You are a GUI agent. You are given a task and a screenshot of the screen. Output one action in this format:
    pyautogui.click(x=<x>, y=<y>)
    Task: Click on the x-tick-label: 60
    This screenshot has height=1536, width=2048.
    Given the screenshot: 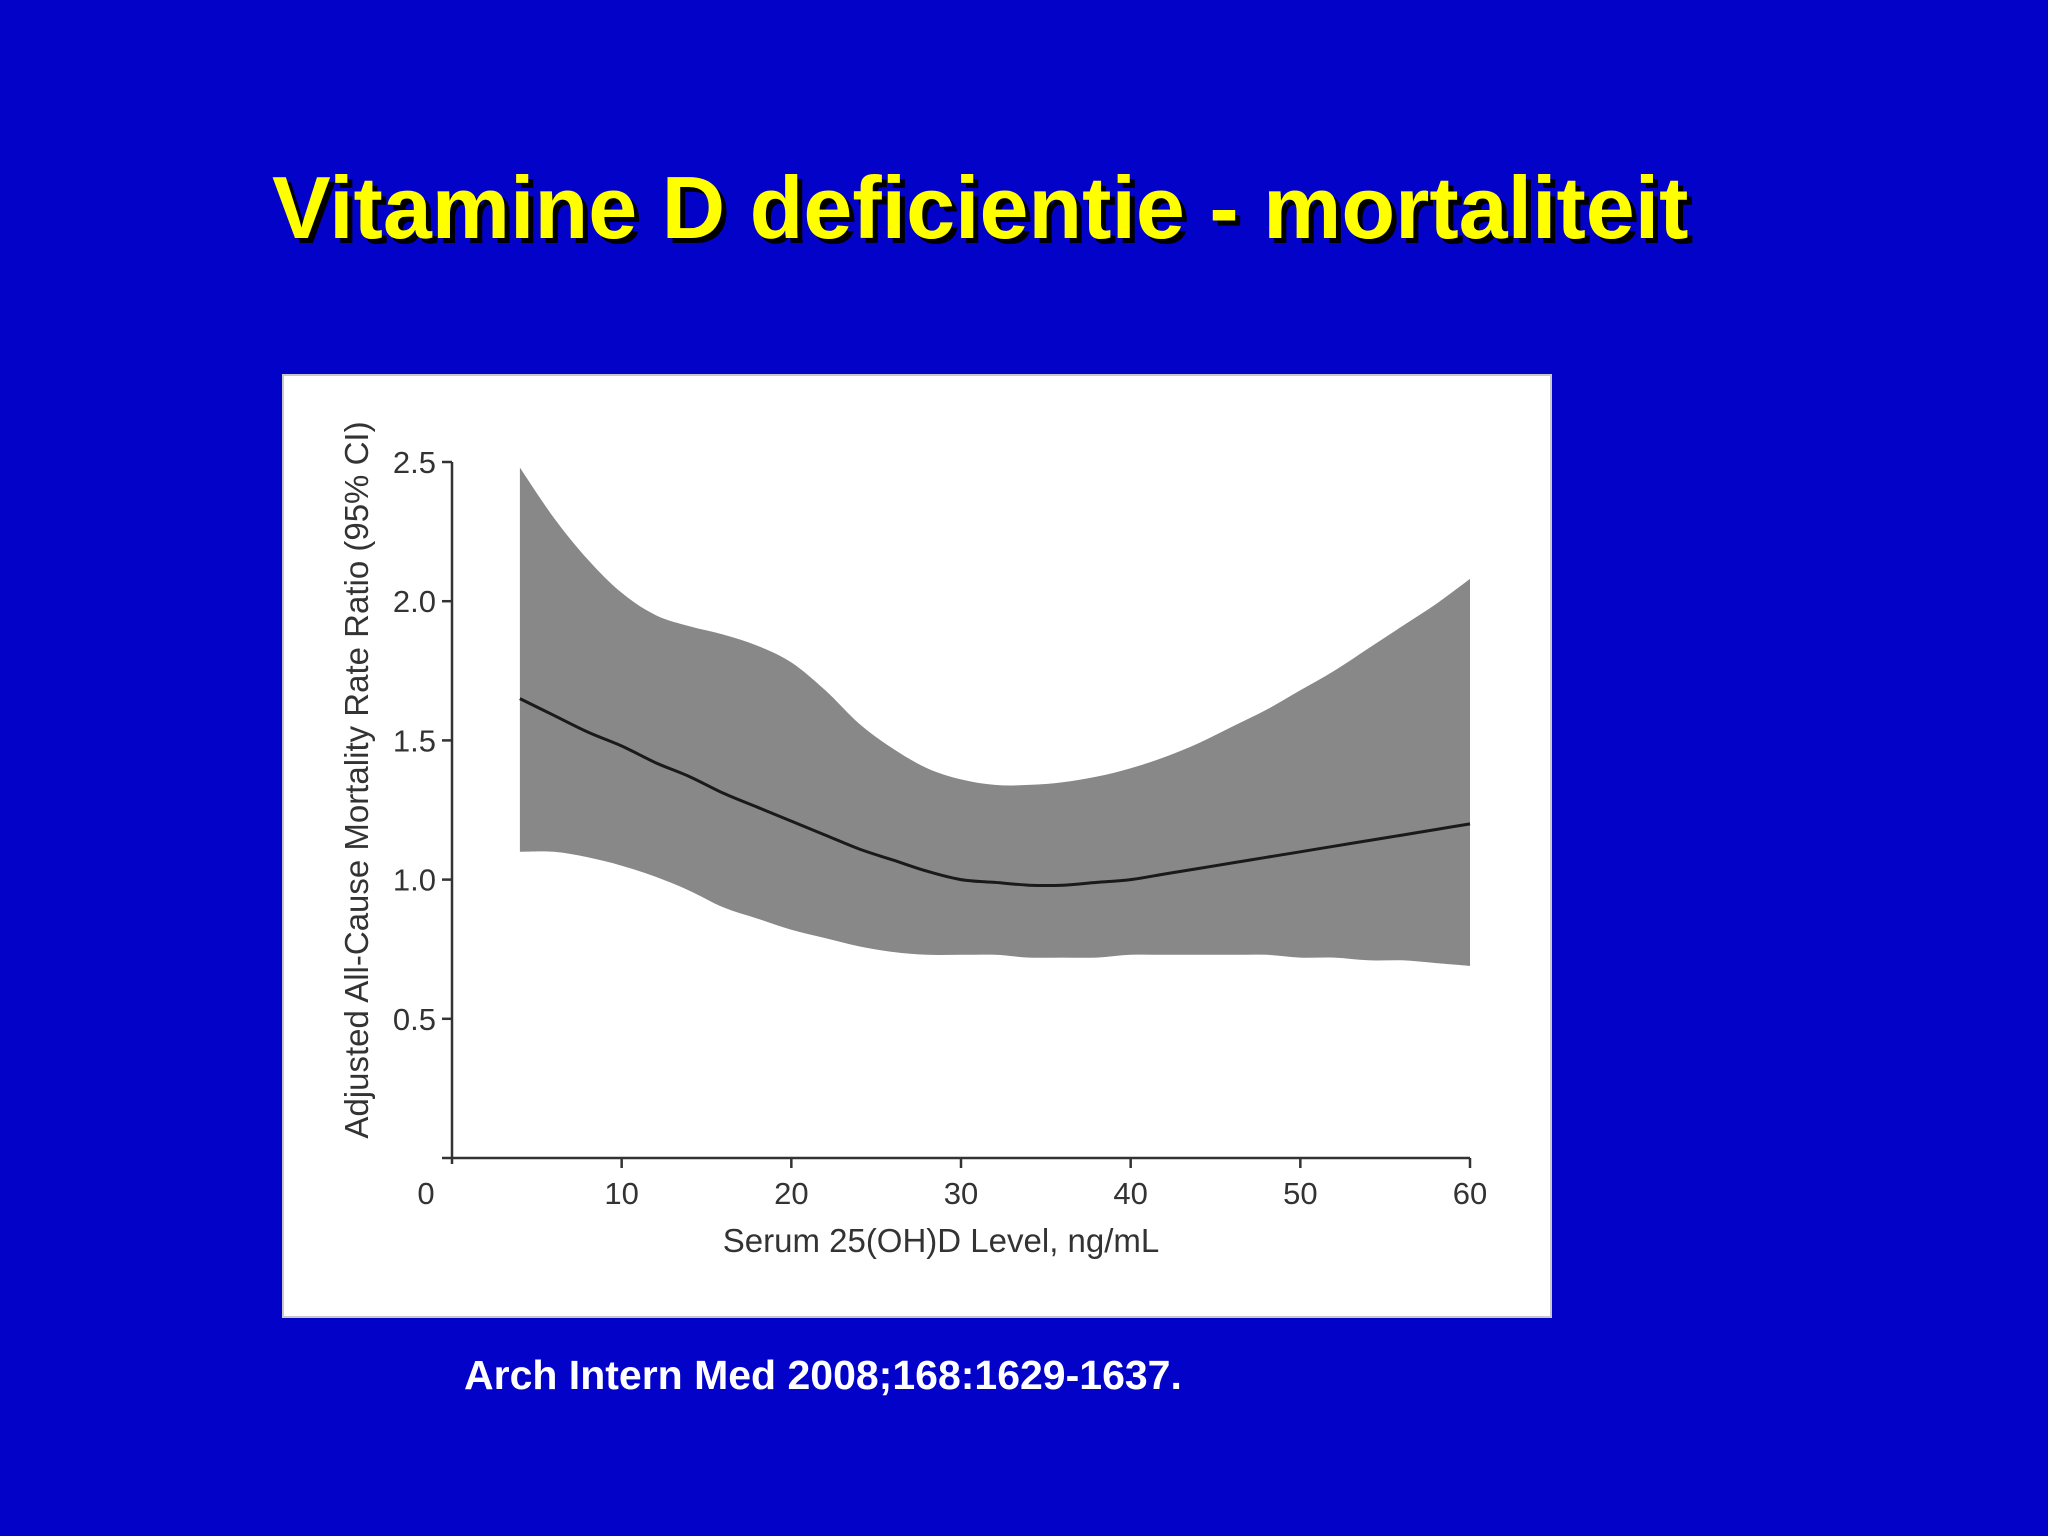 What is the action you would take?
    pyautogui.click(x=1470, y=1193)
    